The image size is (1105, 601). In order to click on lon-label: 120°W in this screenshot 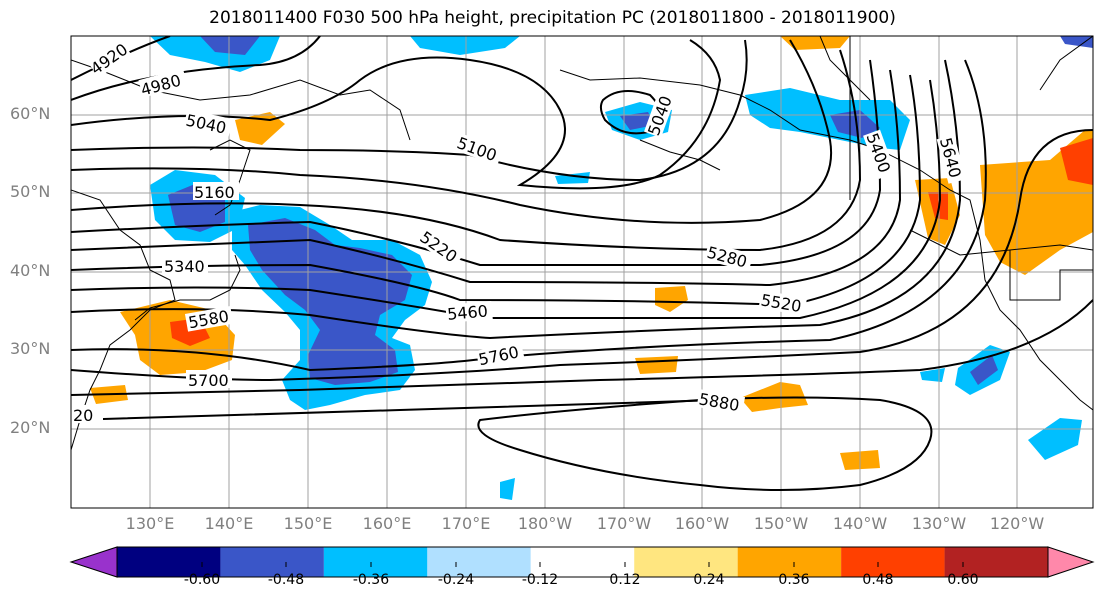, I will do `click(1017, 523)`.